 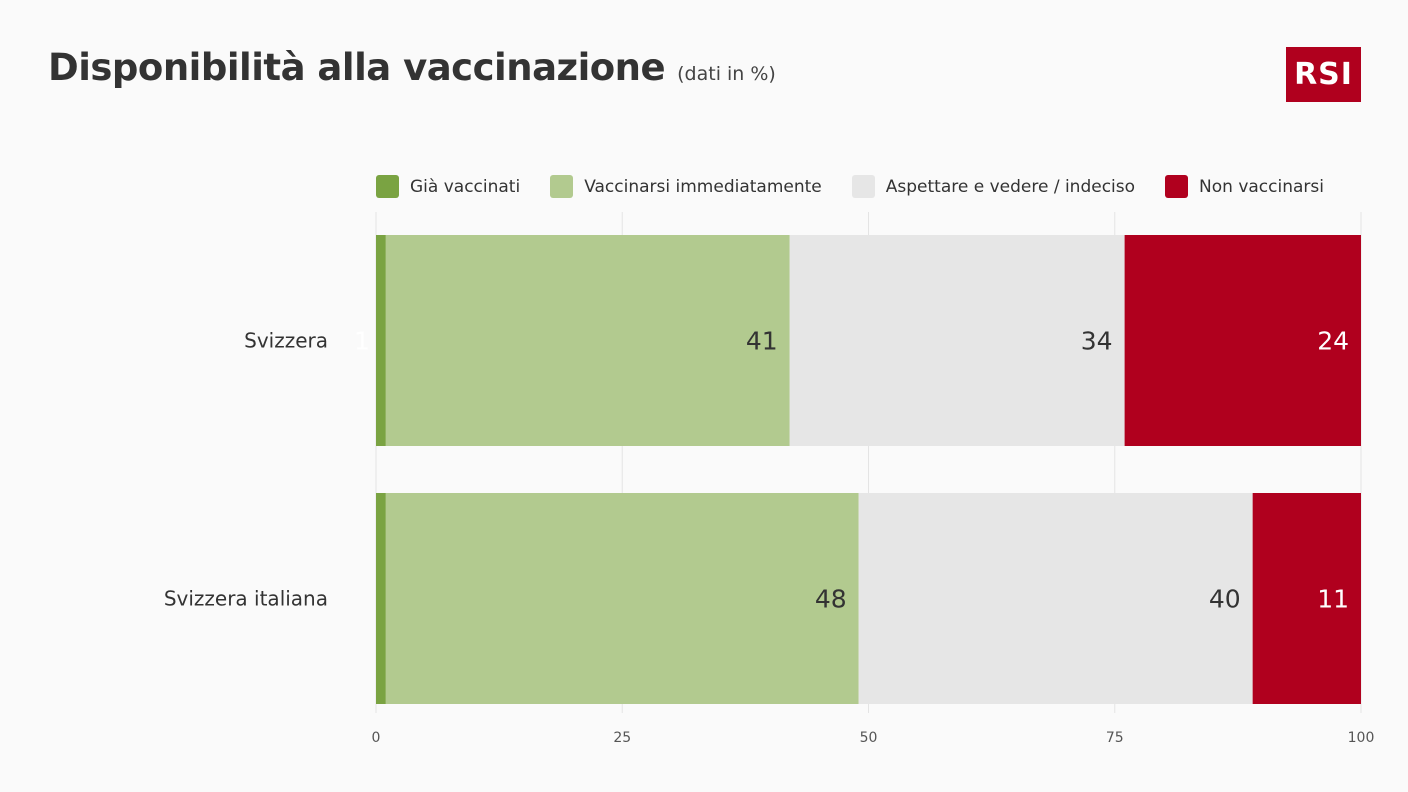 What do you see at coordinates (1333, 341) in the screenshot?
I see `data-label: 24` at bounding box center [1333, 341].